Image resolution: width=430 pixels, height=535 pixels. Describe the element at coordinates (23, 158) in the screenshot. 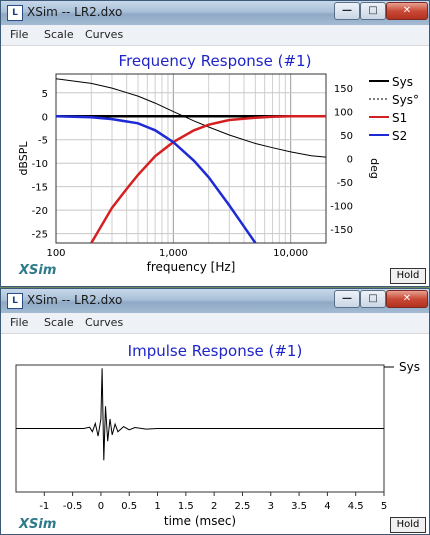

I see `y-axis-label: dBSPL` at that location.